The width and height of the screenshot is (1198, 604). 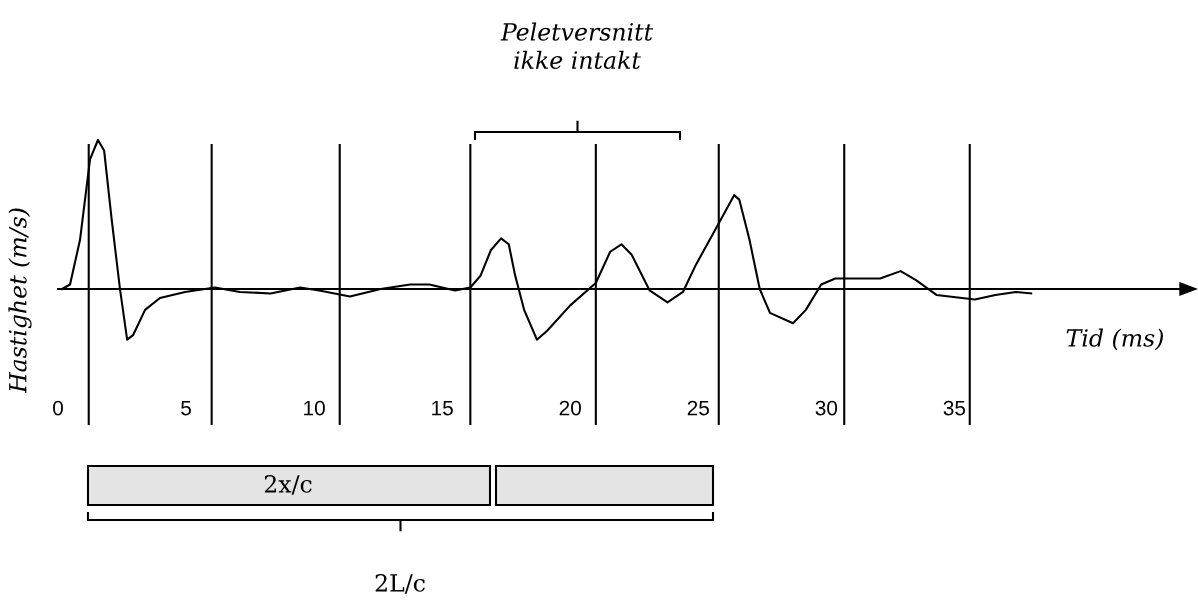 I want to click on x-tick-label: 30, so click(x=826, y=408).